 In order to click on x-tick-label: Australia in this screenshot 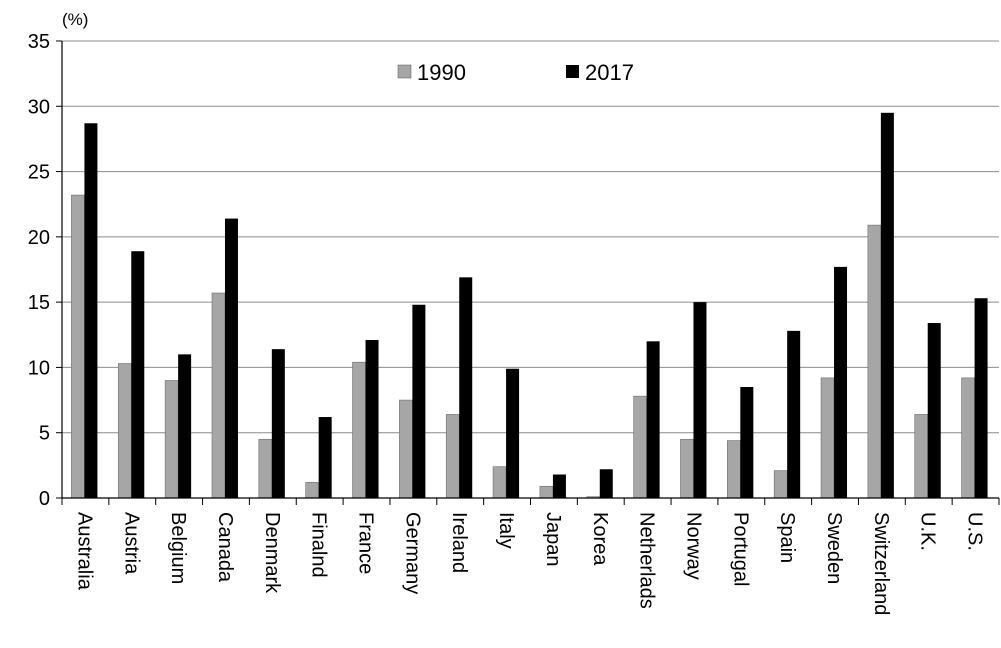, I will do `click(84, 551)`.